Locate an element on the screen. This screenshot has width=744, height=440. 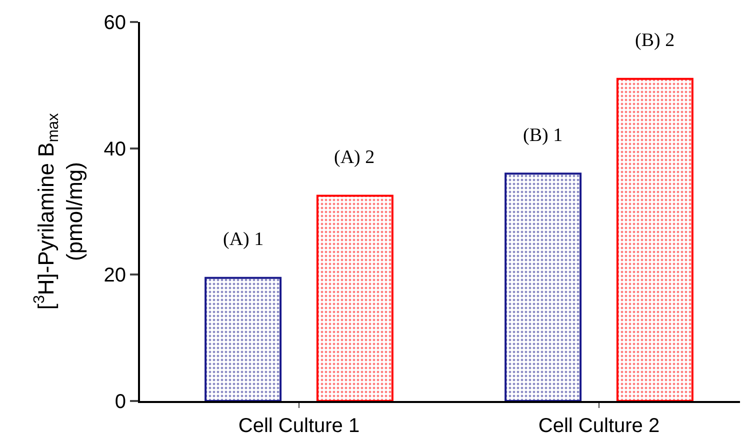
x-tick-label: Cell Culture 2 is located at coordinates (599, 426).